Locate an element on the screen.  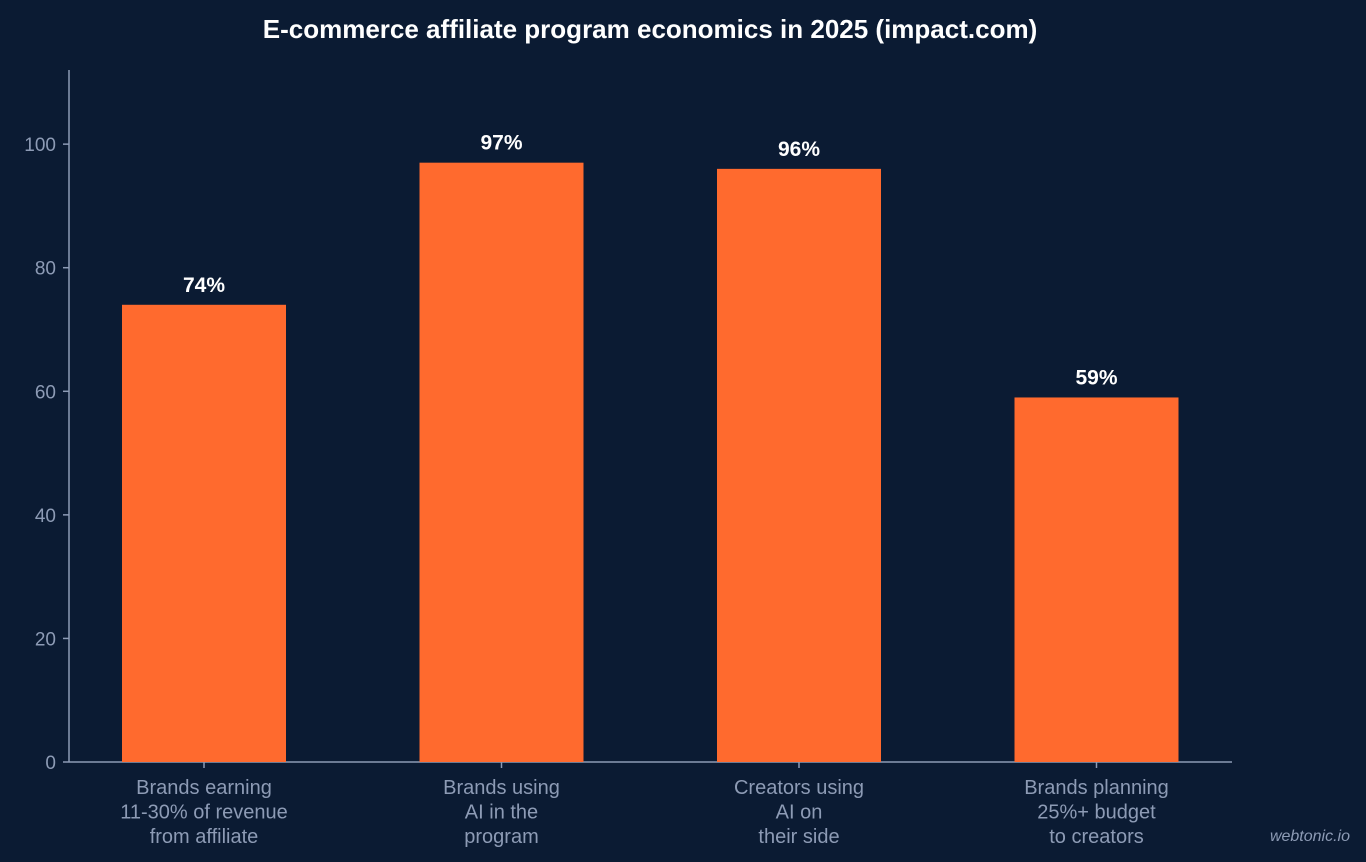
x-tick-label-line: AI on is located at coordinates (799, 813).